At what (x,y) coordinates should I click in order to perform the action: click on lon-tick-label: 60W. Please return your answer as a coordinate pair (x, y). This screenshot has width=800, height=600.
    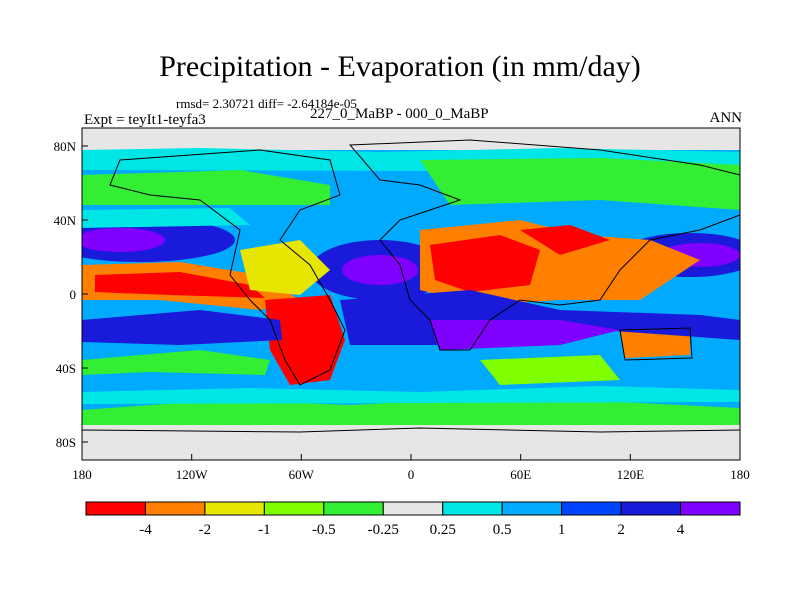
    Looking at the image, I should click on (302, 474).